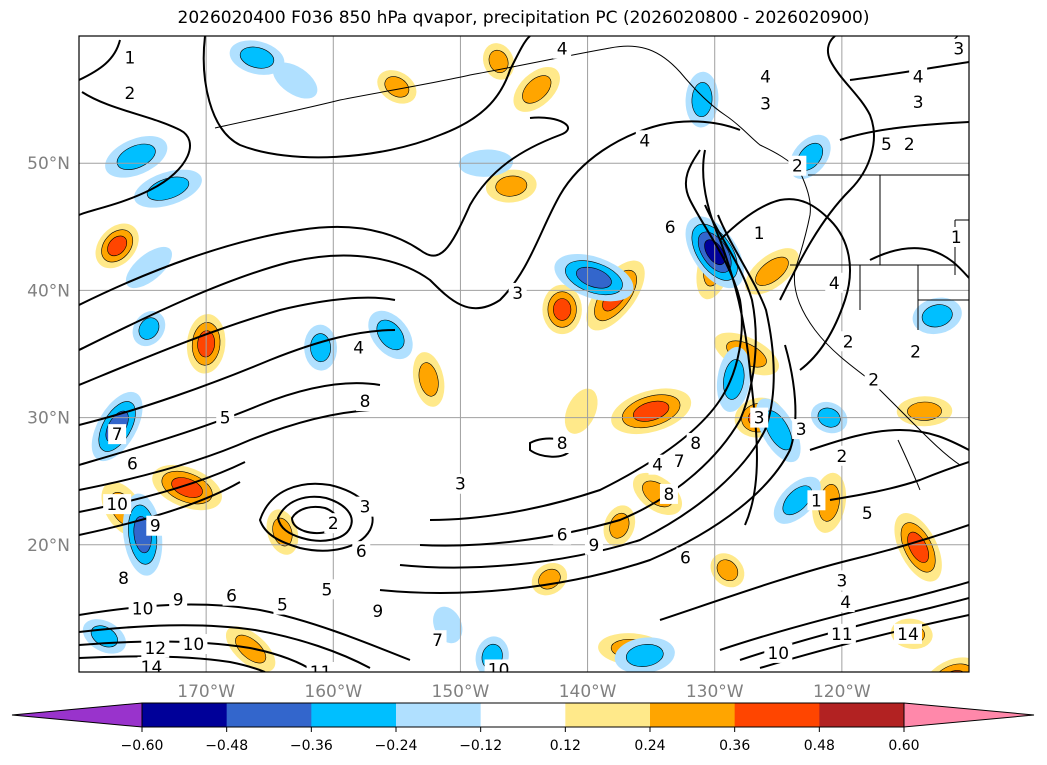 The width and height of the screenshot is (1047, 765). I want to click on lon-tick-label: 120°W, so click(842, 692).